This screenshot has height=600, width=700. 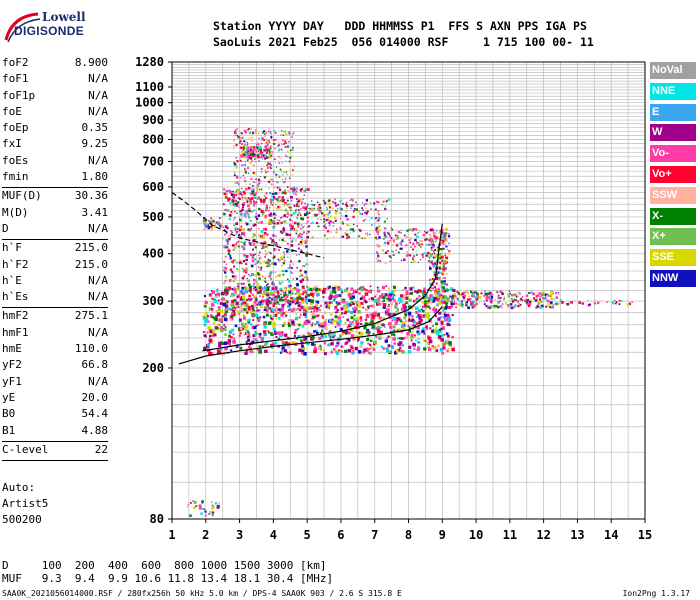 I want to click on param-label: foF1p, so click(x=19, y=95).